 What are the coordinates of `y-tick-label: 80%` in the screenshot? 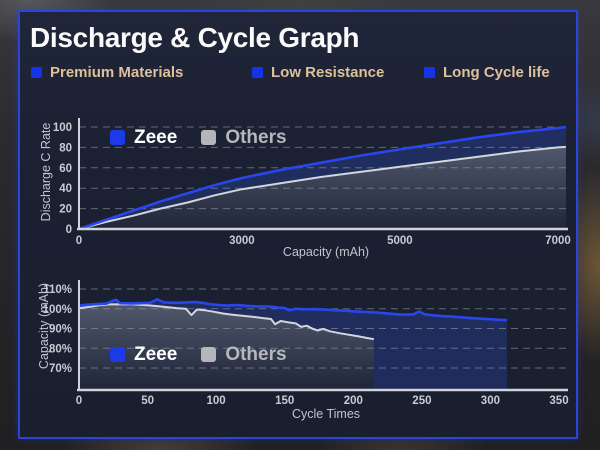 It's located at (60, 349).